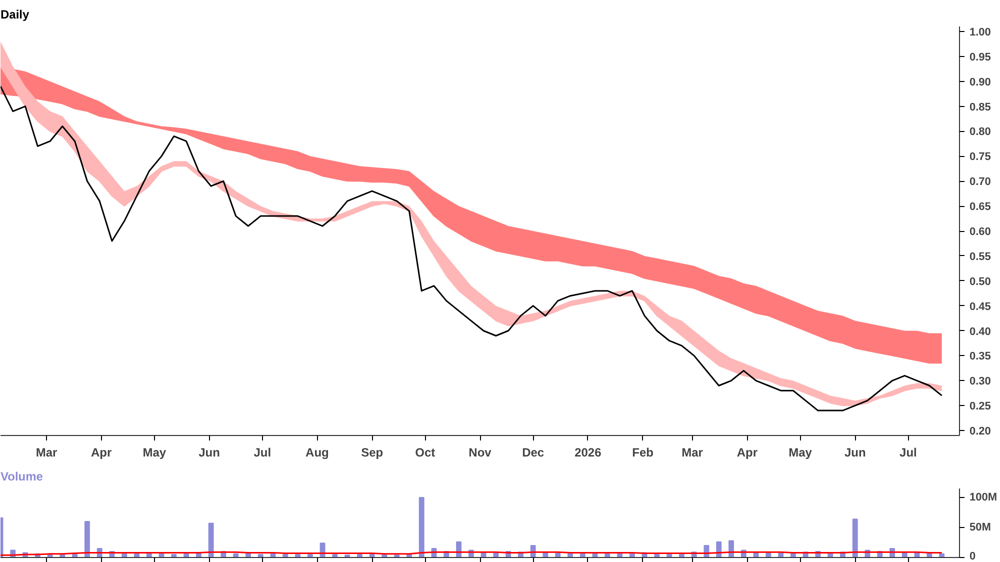 The width and height of the screenshot is (1000, 562). I want to click on y-tick-label: 0.60, so click(980, 232).